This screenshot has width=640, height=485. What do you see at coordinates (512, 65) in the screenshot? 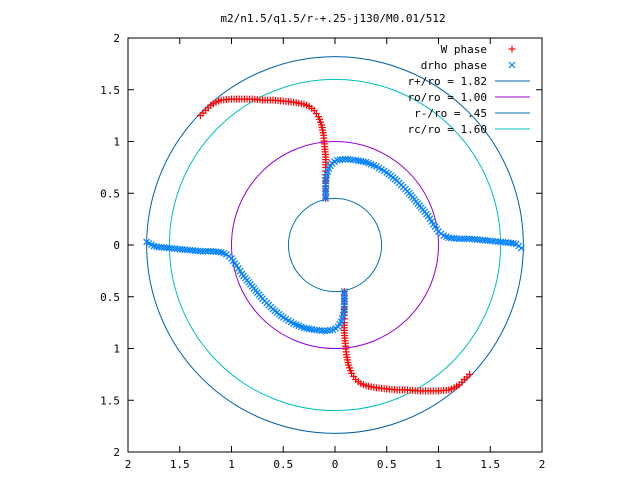
I see `legend-marker-cross` at bounding box center [512, 65].